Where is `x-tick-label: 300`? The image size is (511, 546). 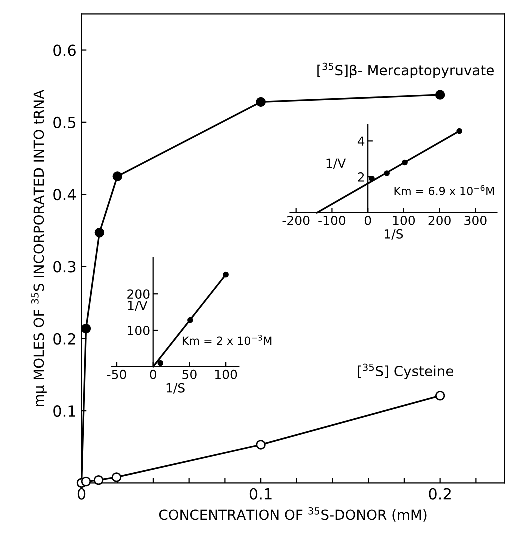
x-tick-label: 300 is located at coordinates (475, 221).